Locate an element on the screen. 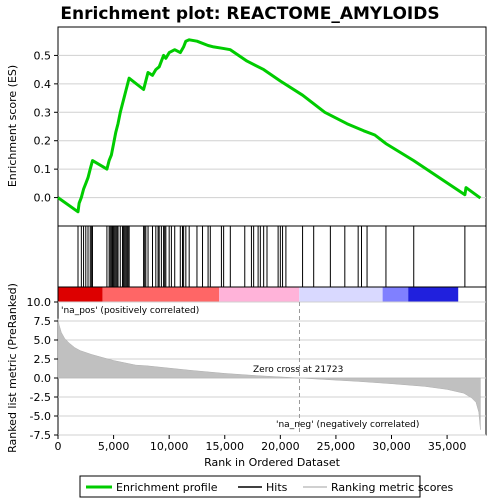  x-tick-label: 10,000 is located at coordinates (169, 446).